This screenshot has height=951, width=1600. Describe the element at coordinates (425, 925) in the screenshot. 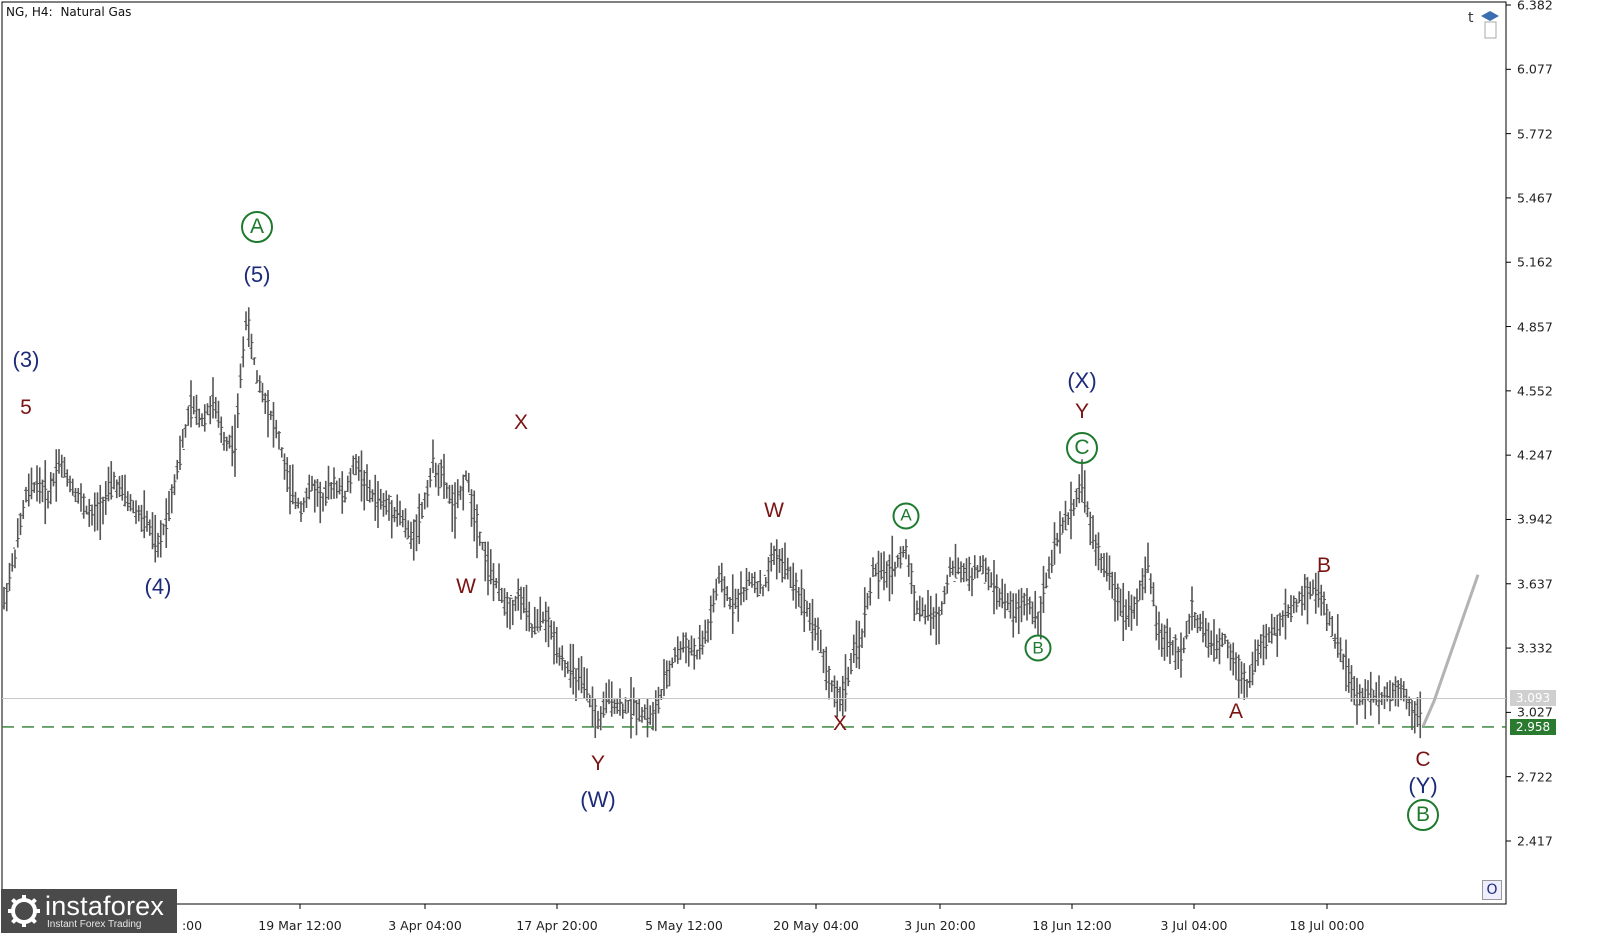

I see `x-tick-label: 3 Apr 04:00` at that location.